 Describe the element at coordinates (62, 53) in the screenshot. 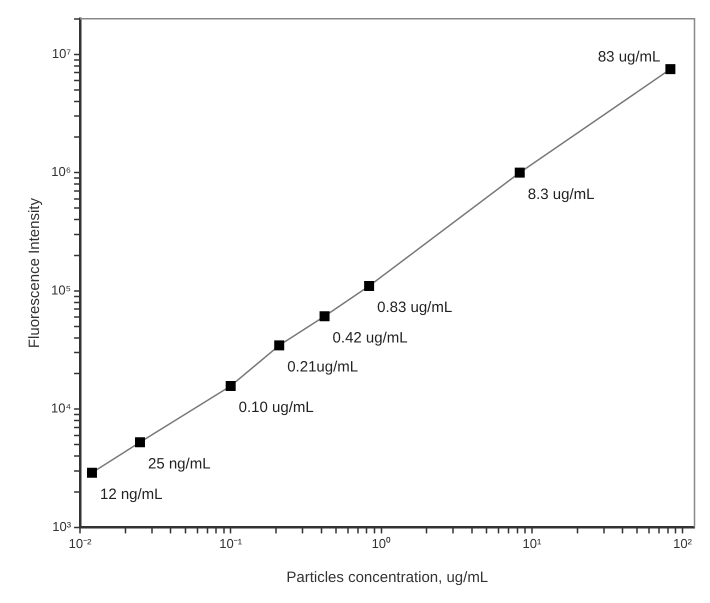

I see `y-tick-label: 10⁷` at that location.